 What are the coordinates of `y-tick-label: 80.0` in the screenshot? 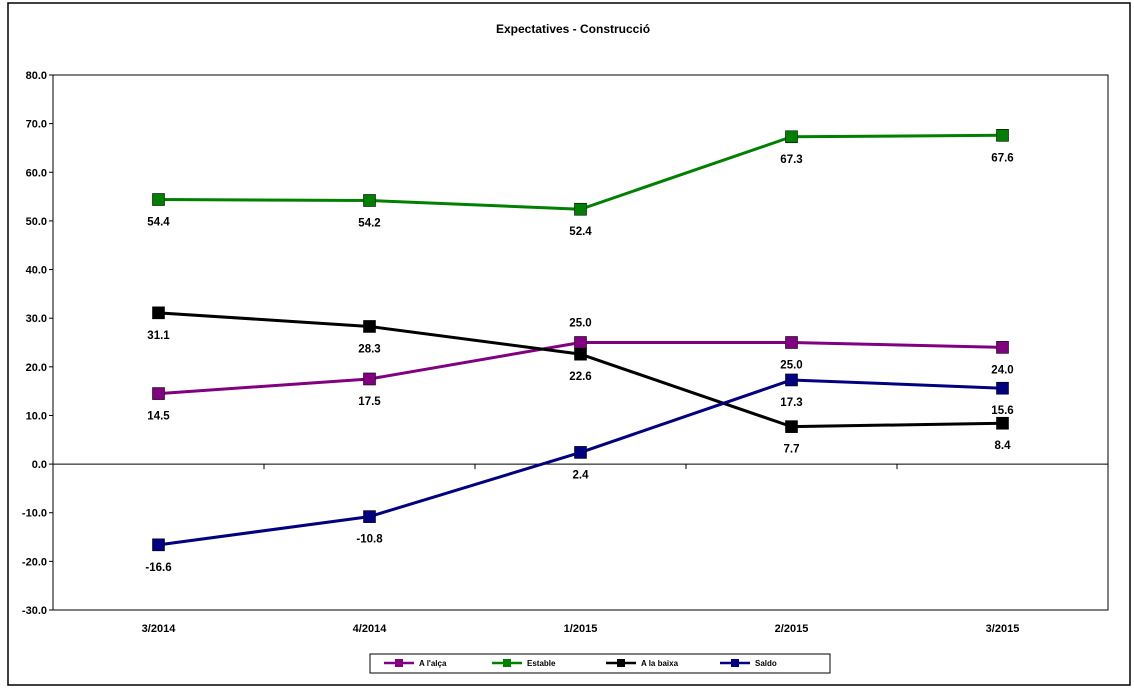 It's located at (36, 76).